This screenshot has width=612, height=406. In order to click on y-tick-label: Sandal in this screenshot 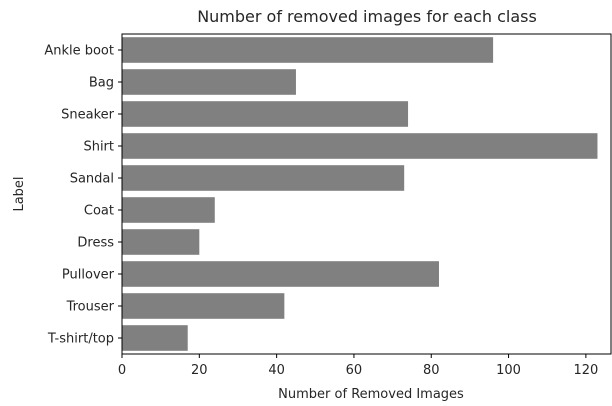, I will do `click(92, 179)`.